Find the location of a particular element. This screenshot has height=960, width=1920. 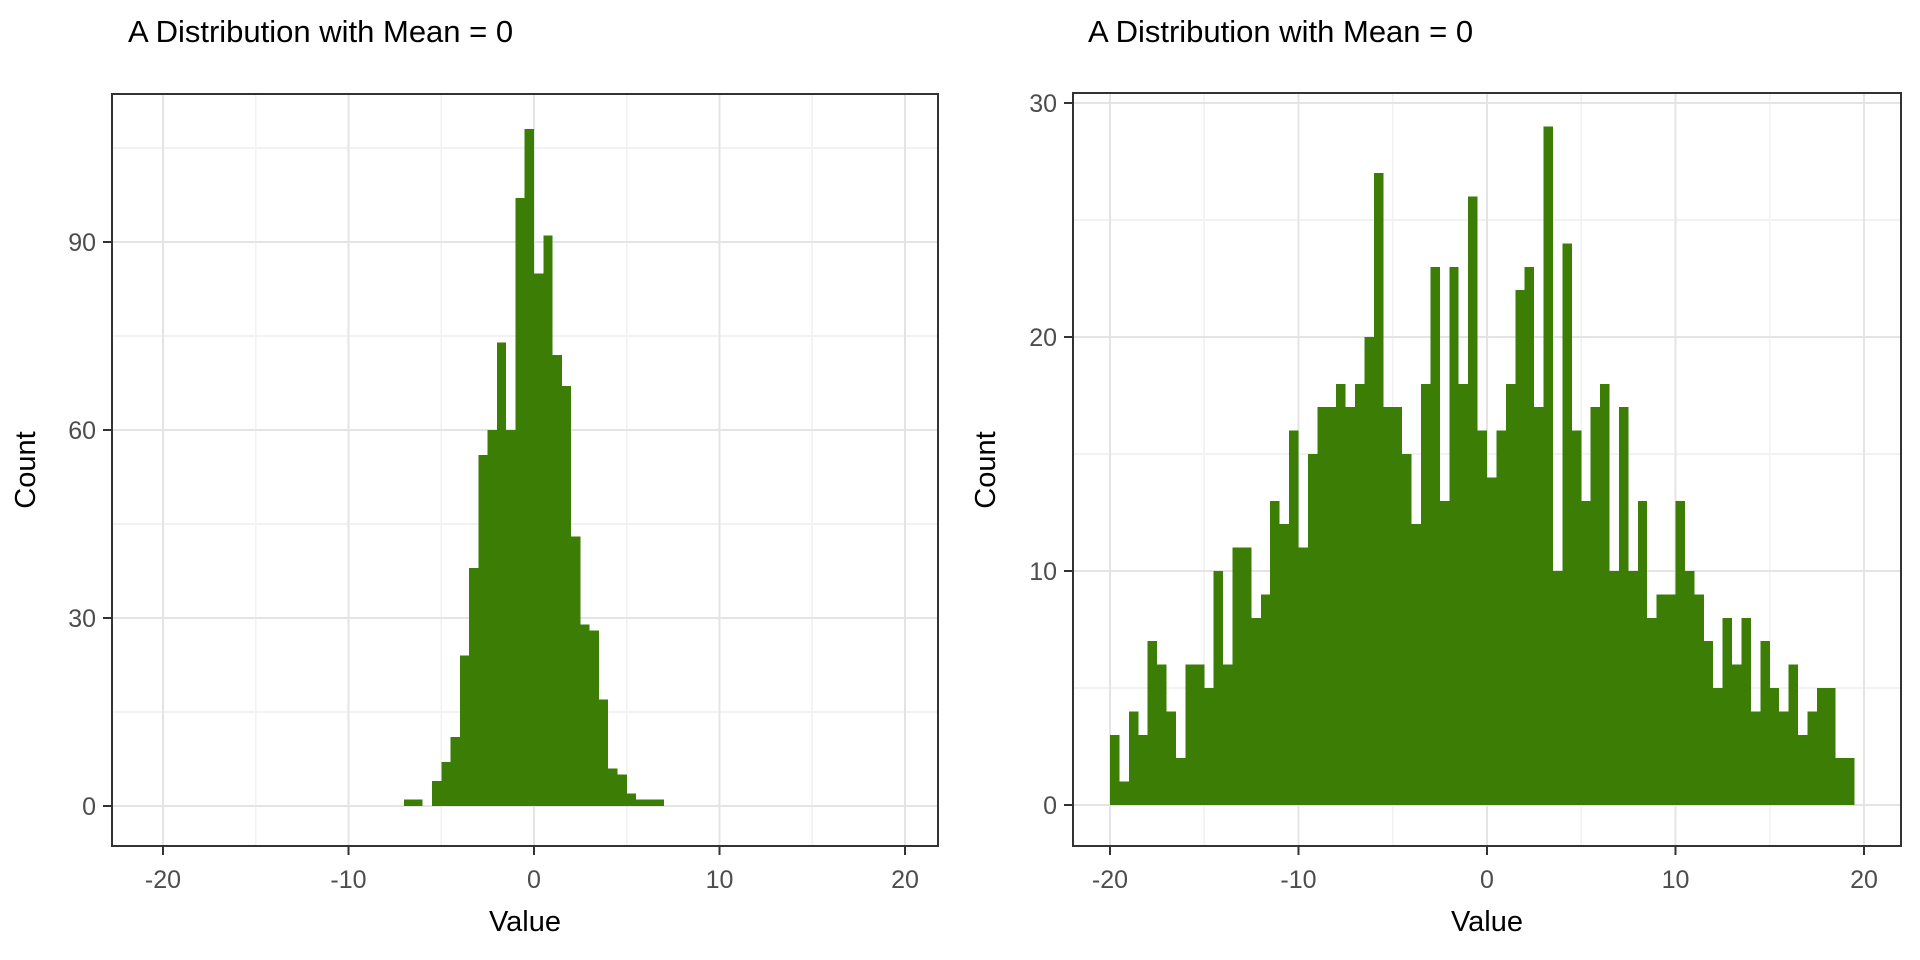

y-tick-label: 90 is located at coordinates (82, 243).